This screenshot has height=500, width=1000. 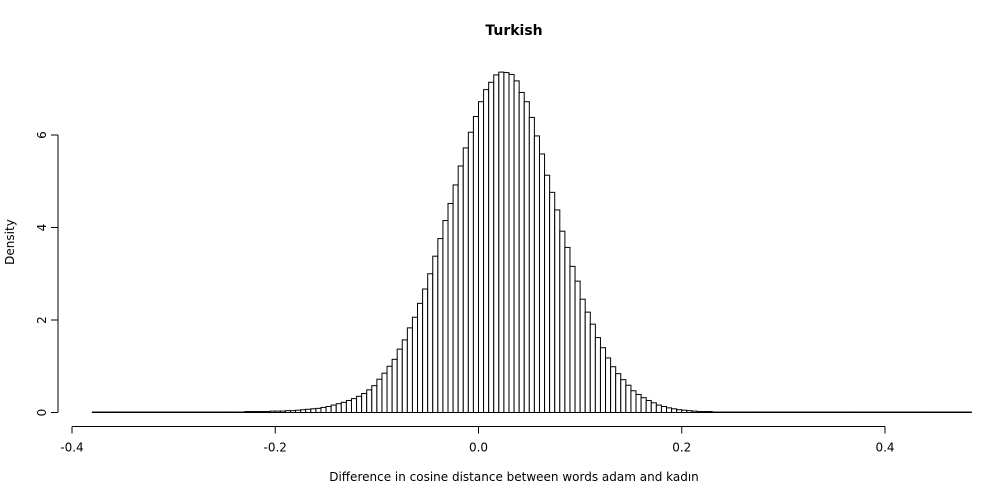 I want to click on y-axis-tick-label: 6, so click(x=42, y=135).